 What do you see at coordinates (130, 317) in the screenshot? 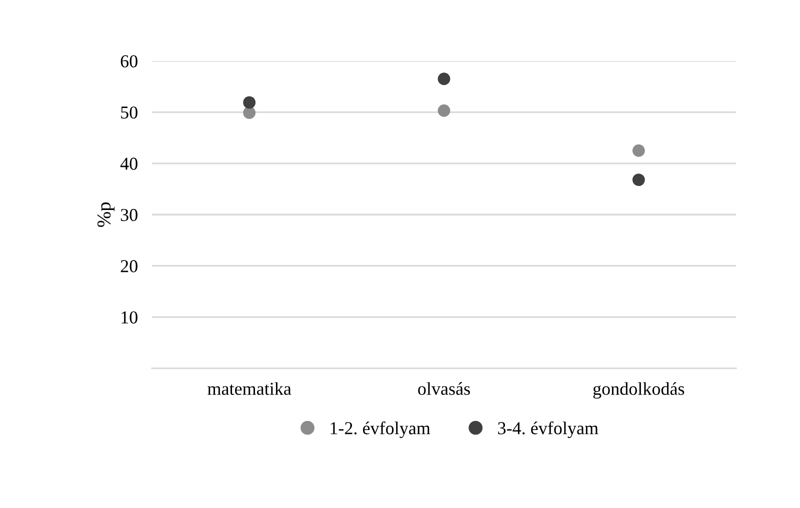
I see `y-tick-label: 10` at bounding box center [130, 317].